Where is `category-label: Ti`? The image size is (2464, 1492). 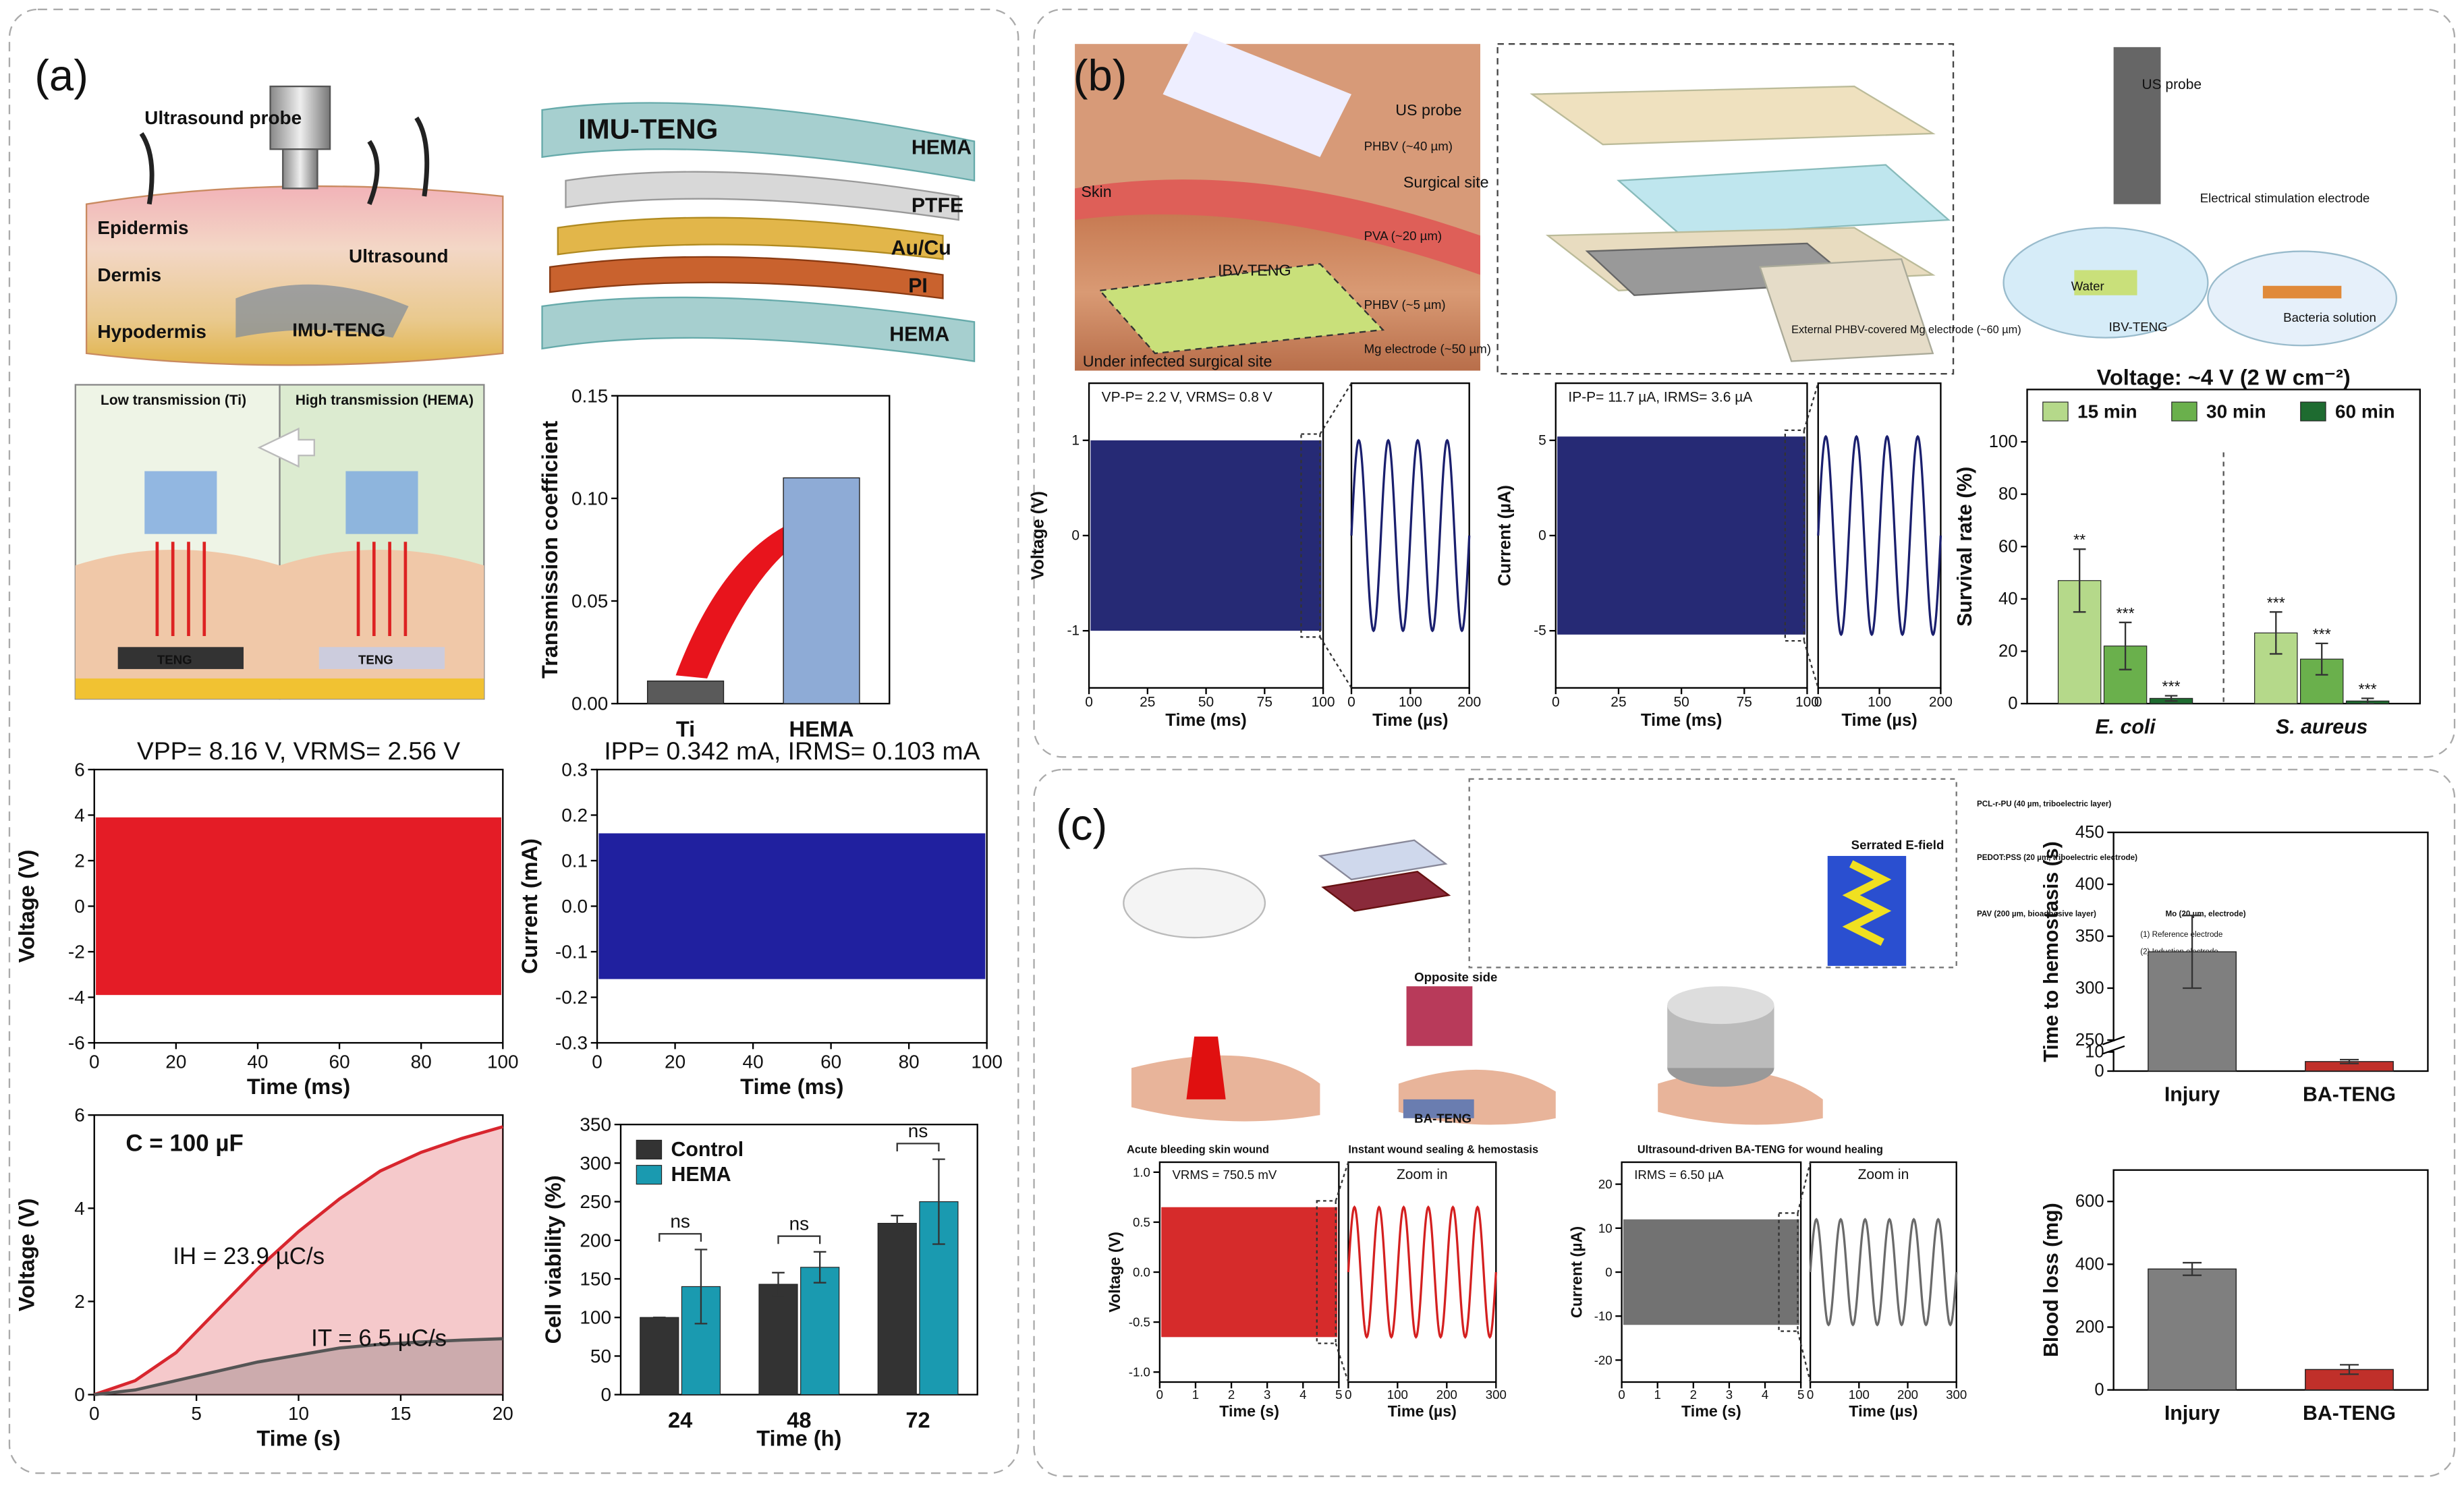
category-label: Ti is located at coordinates (685, 729).